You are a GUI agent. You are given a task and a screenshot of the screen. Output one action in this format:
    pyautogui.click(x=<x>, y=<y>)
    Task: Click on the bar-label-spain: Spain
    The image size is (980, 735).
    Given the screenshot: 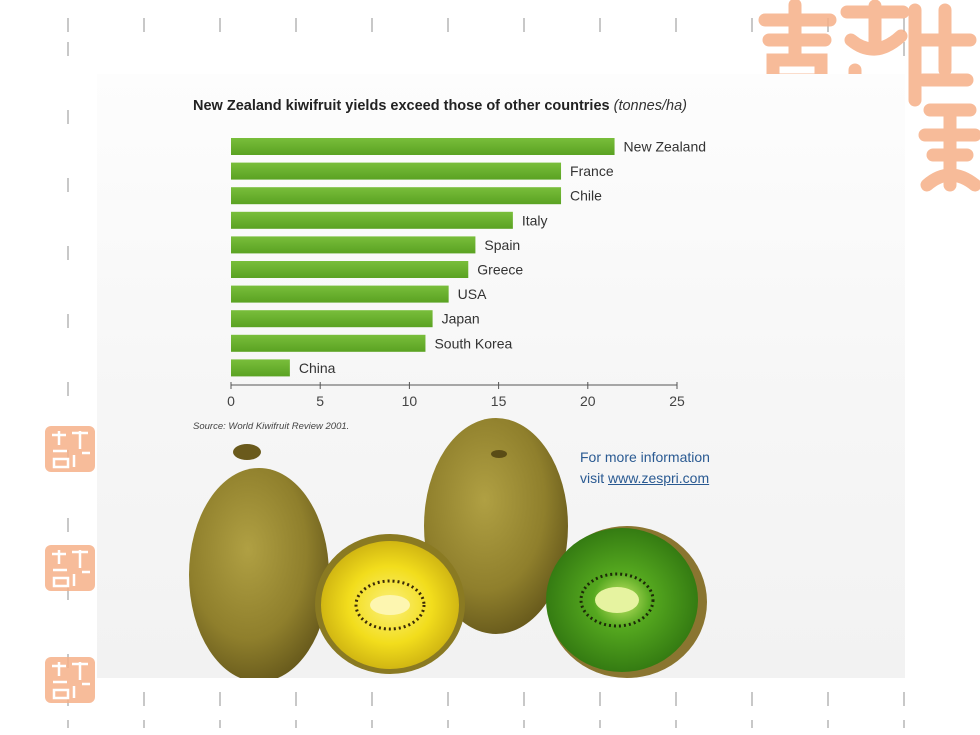 What is the action you would take?
    pyautogui.click(x=502, y=245)
    